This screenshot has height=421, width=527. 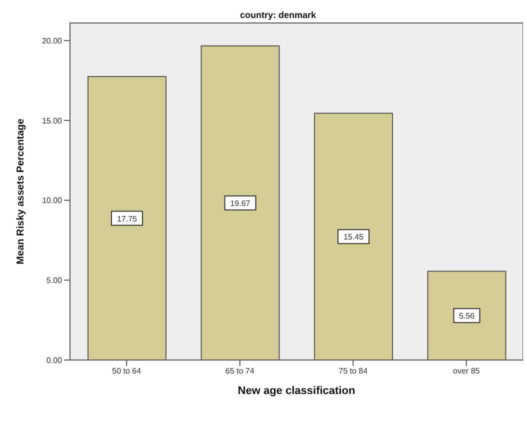 What do you see at coordinates (54, 360) in the screenshot?
I see `y-tick-label: 0.00` at bounding box center [54, 360].